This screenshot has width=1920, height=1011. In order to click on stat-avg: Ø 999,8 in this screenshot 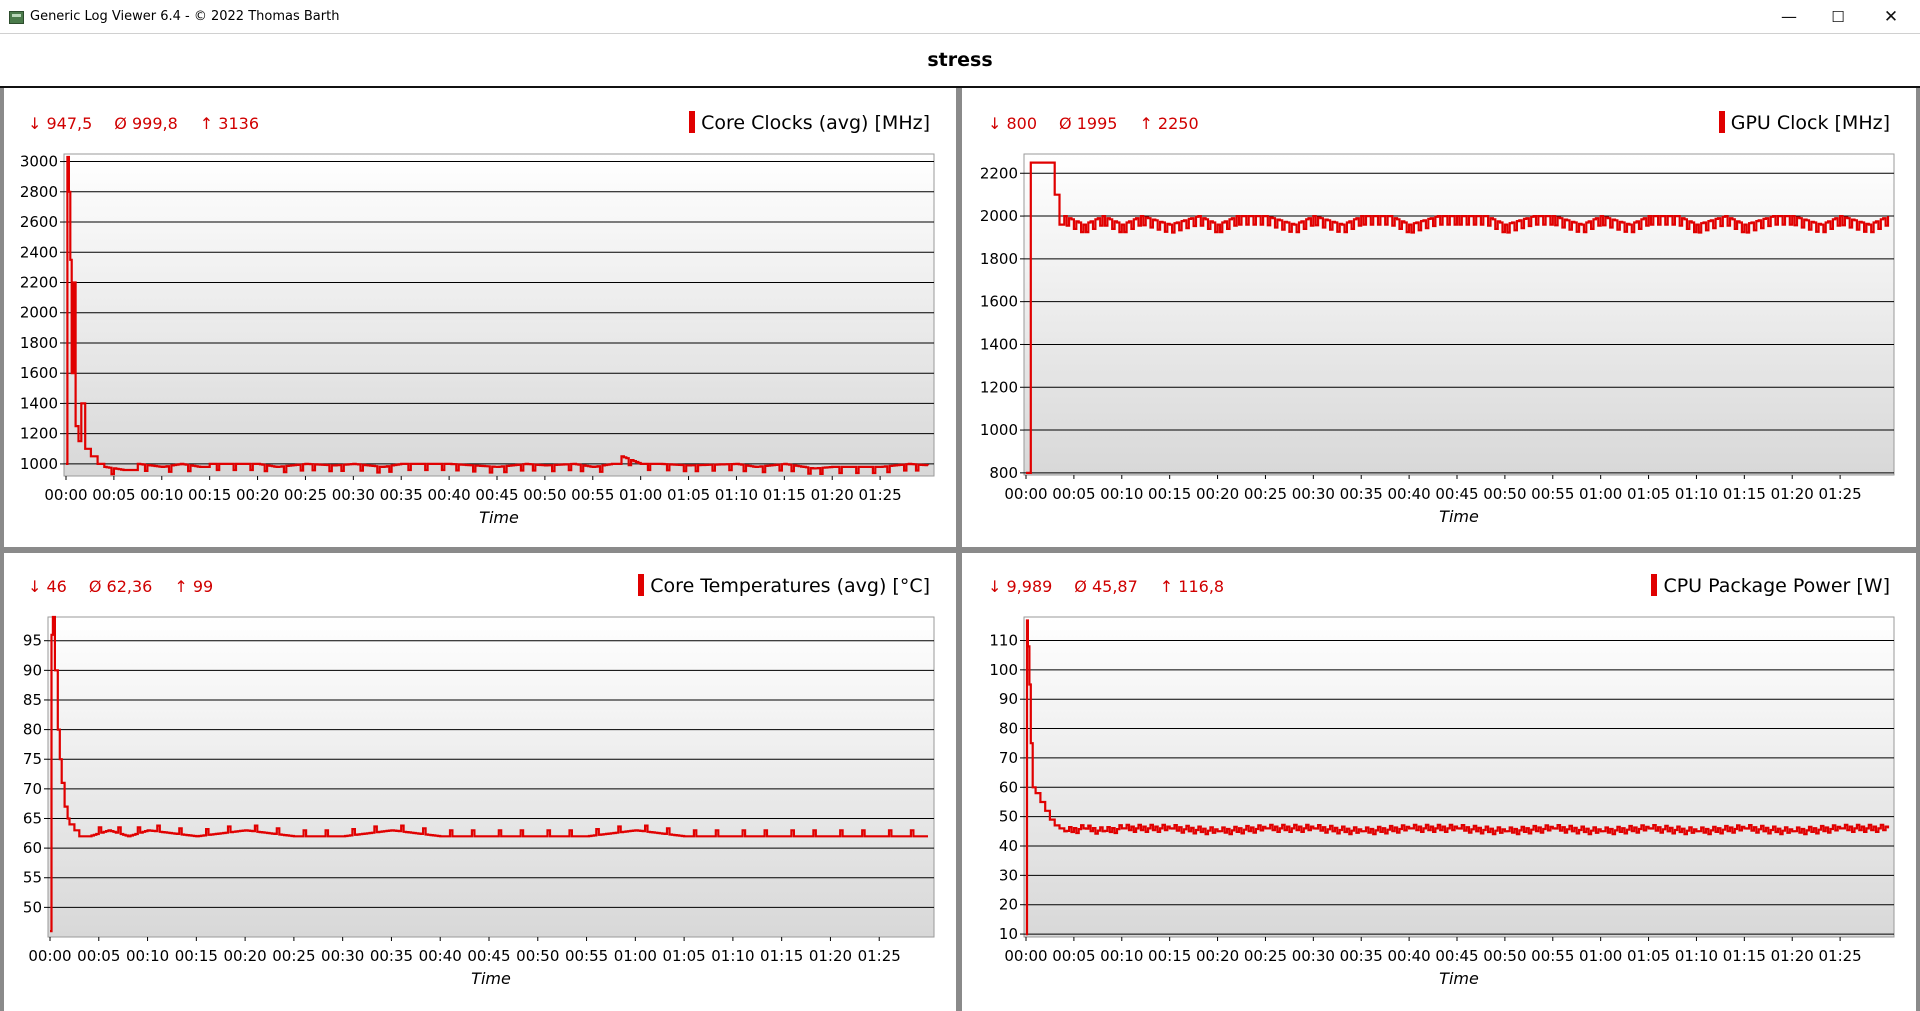, I will do `click(146, 123)`.